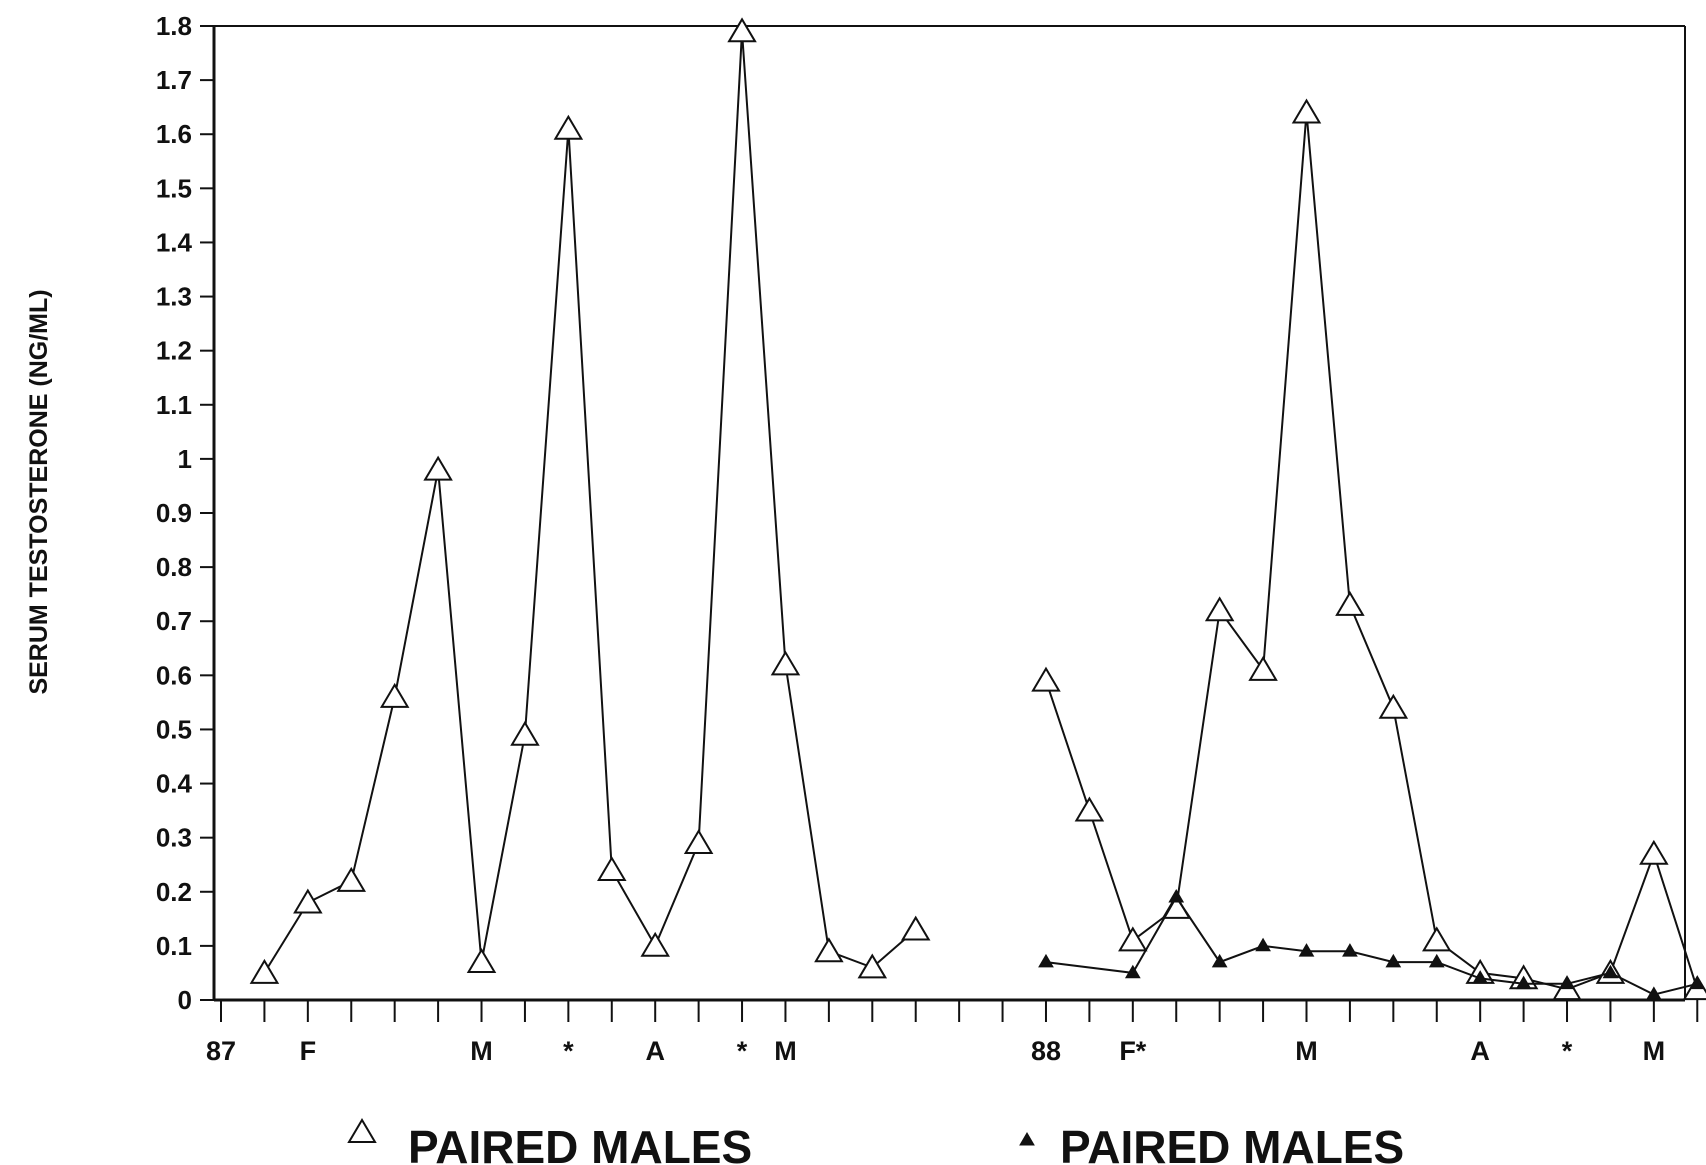 The image size is (1706, 1165). Describe the element at coordinates (1132, 1051) in the screenshot. I see `x-axis-label: F*` at that location.